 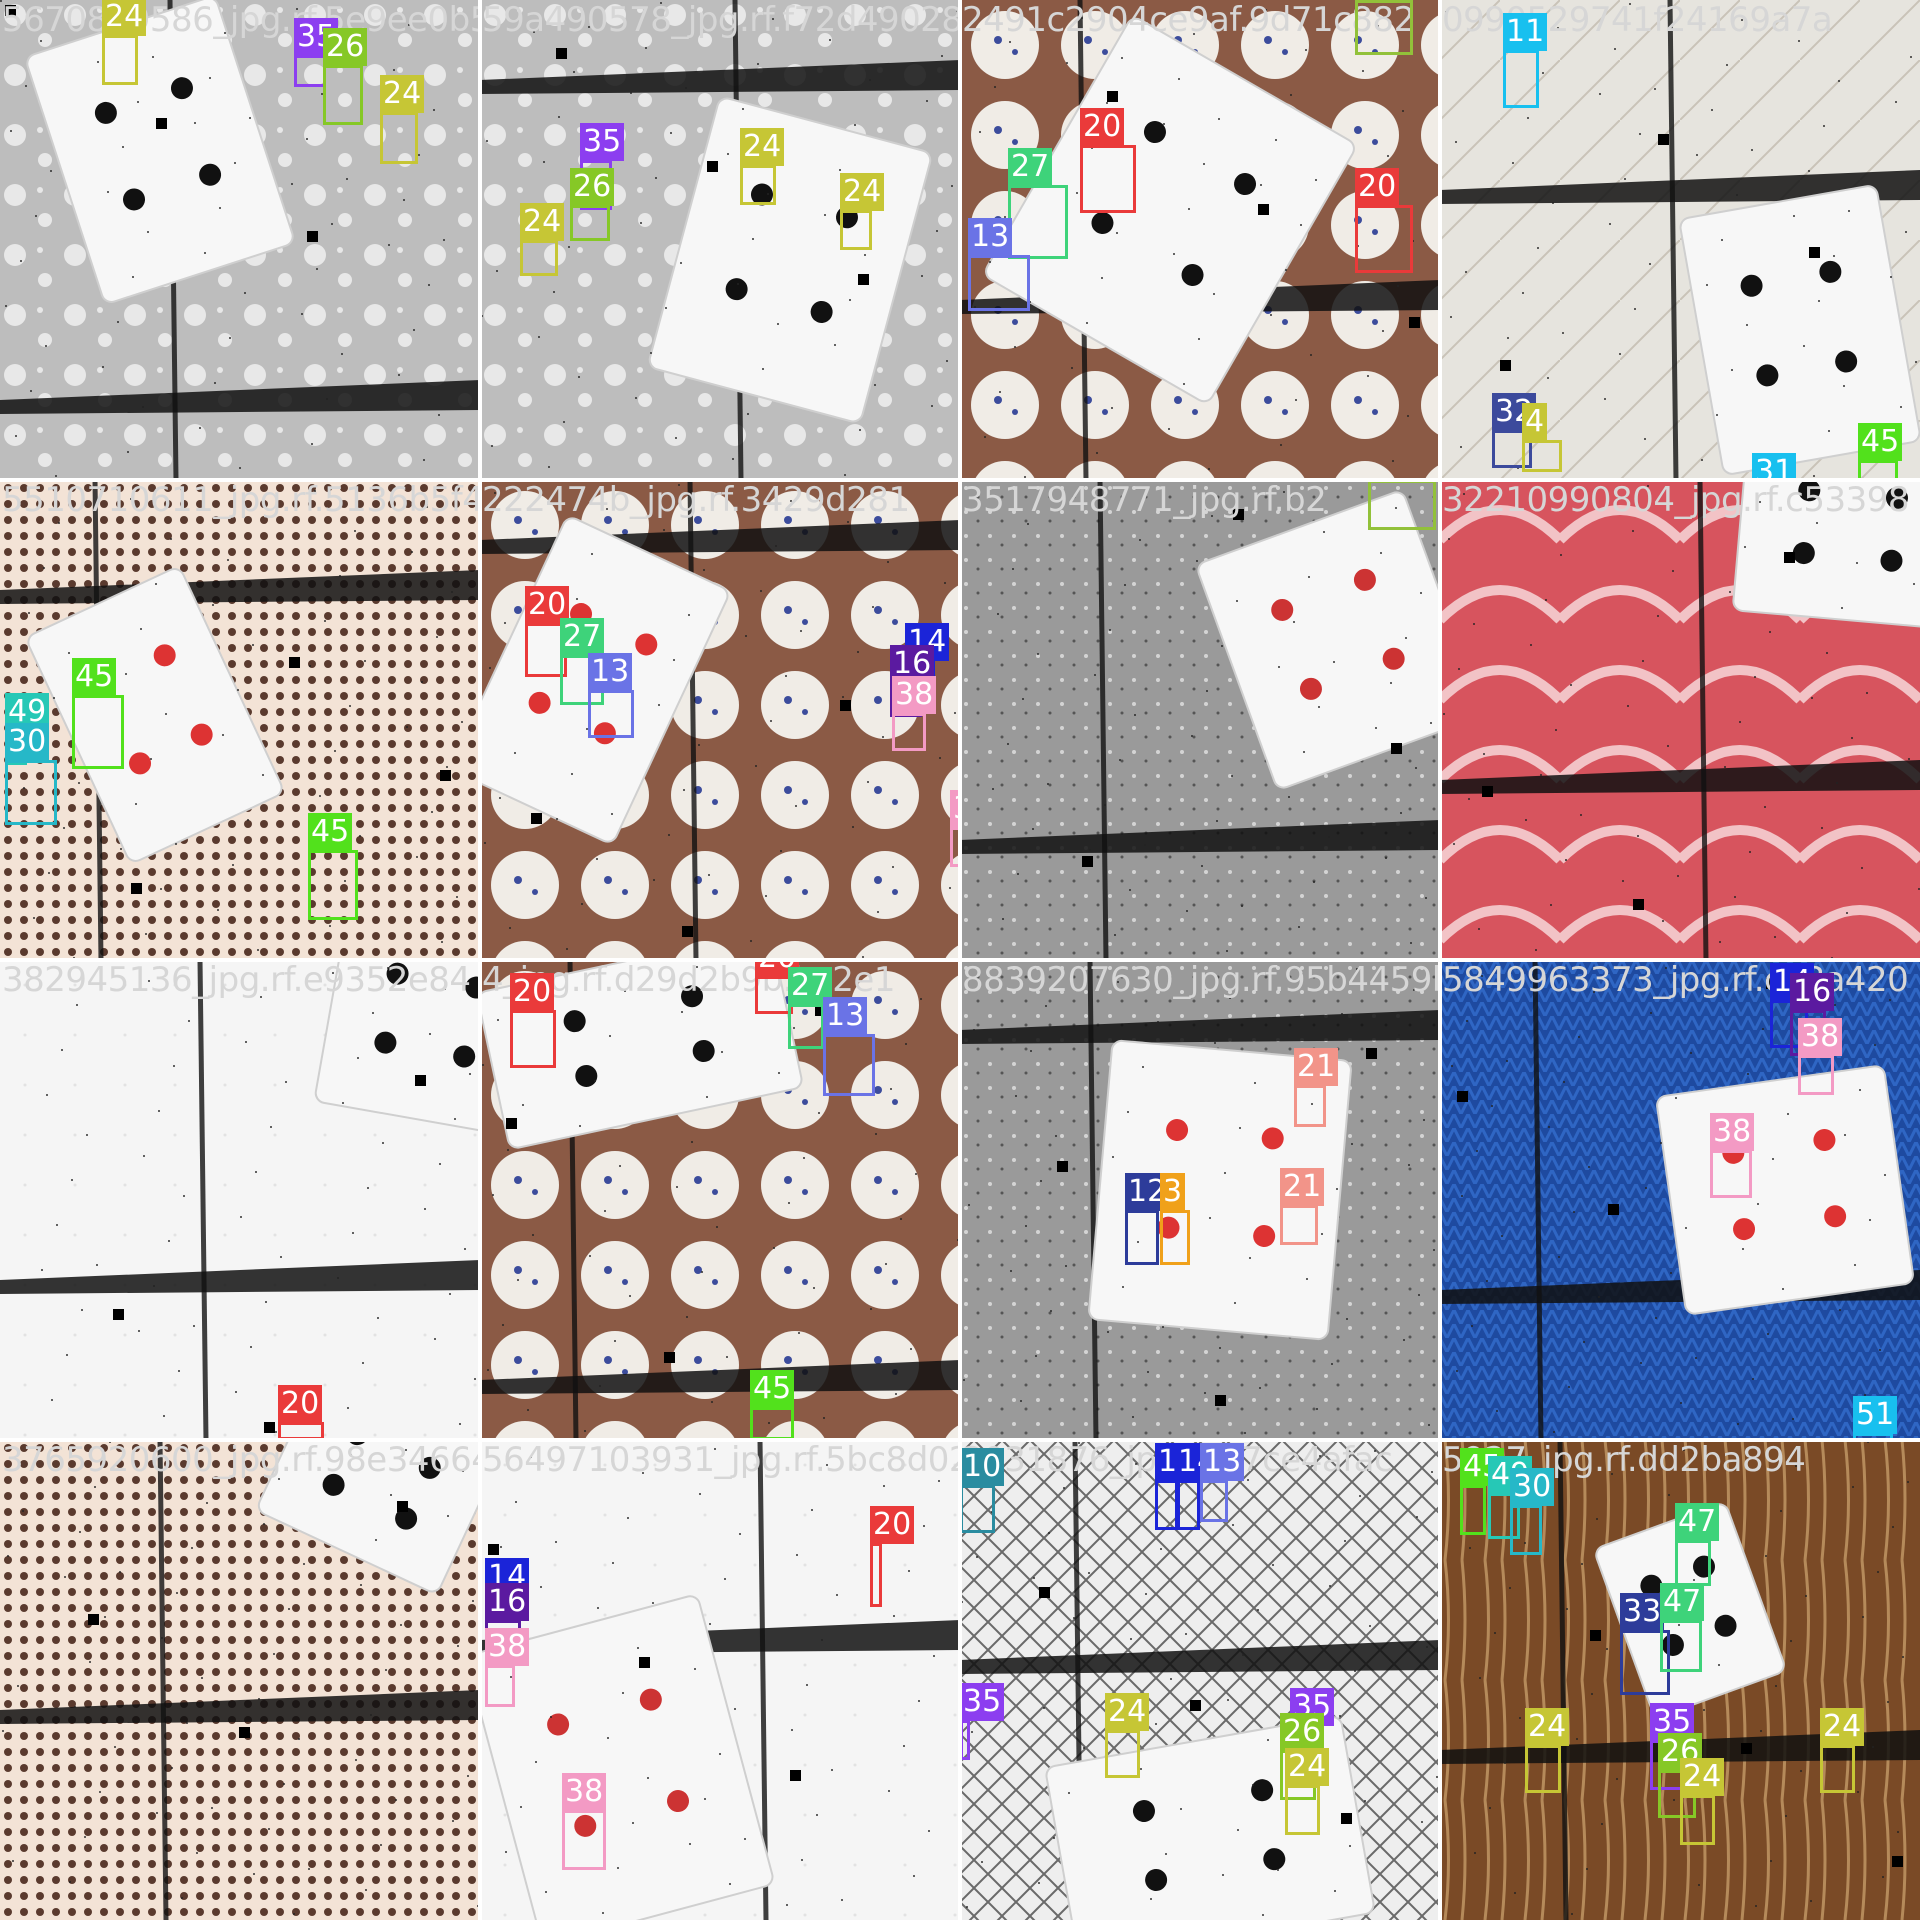 I want to click on mosaic-tile: 0990529741f24169a7a 11 32 4 45 31, so click(x=1680, y=240).